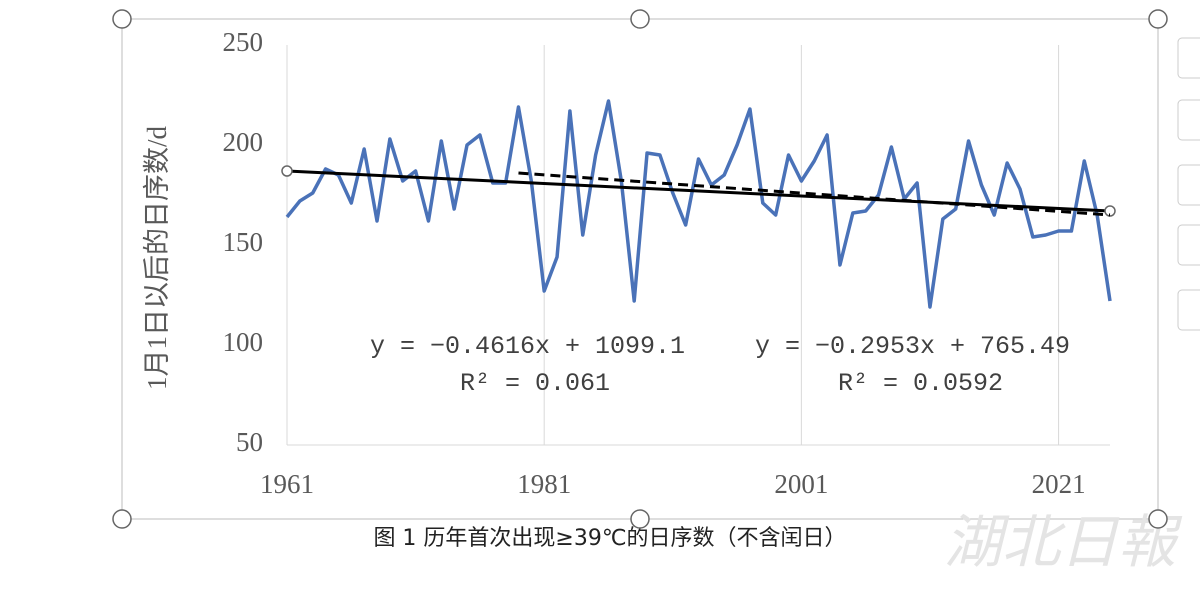  I want to click on equation-label: R² = 0.061, so click(535, 383).